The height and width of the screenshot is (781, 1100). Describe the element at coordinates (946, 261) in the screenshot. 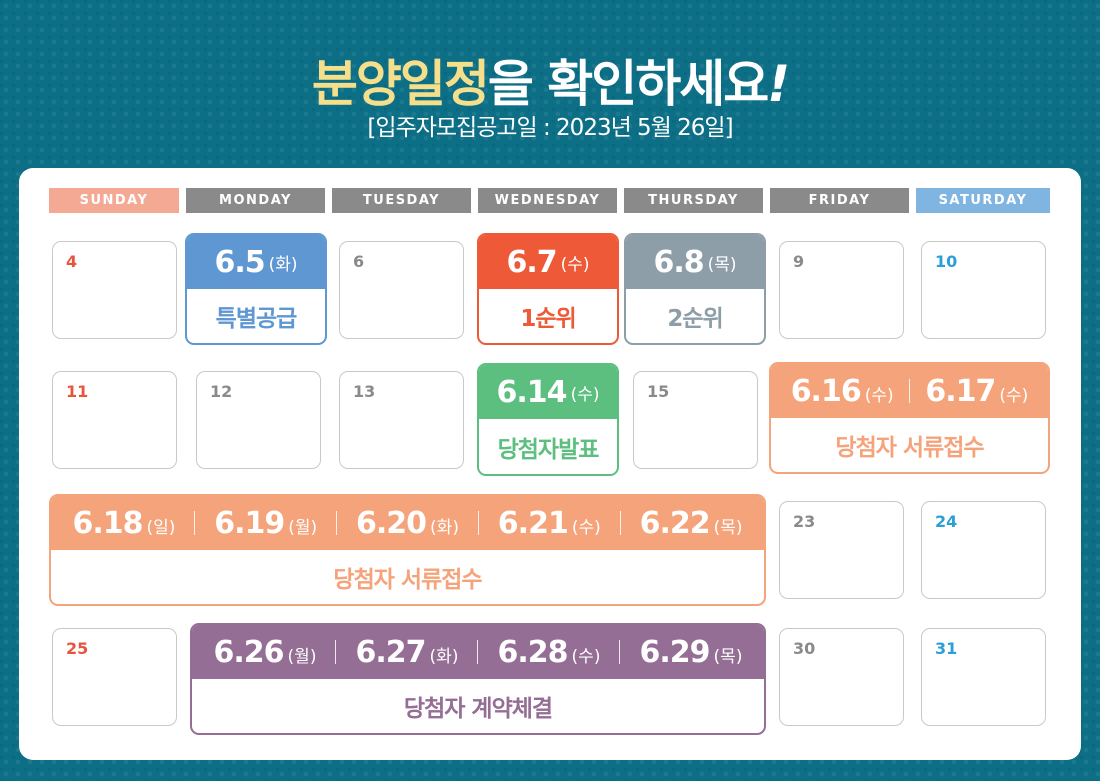

I see `day-number: 10` at that location.